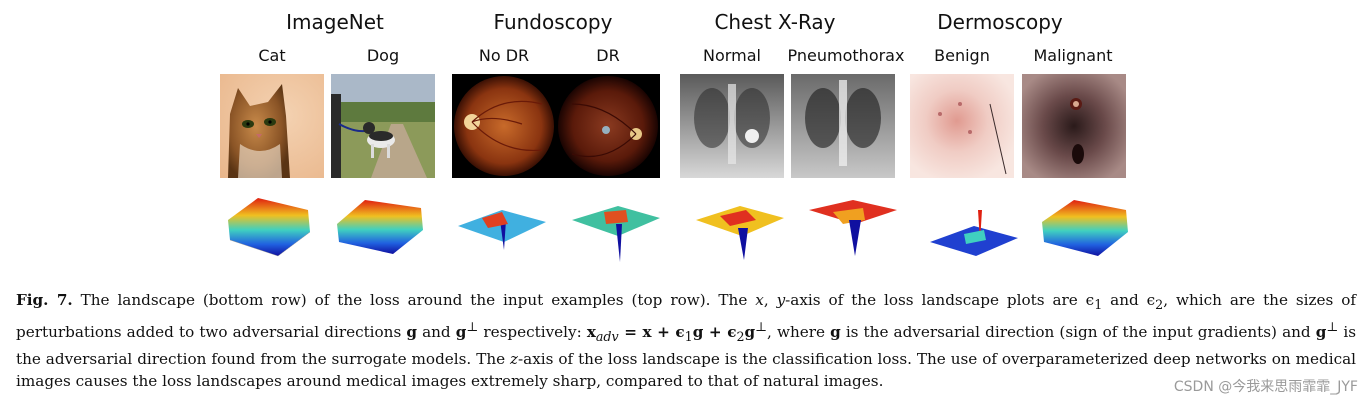 Image resolution: width=1372 pixels, height=402 pixels. Describe the element at coordinates (272, 55) in the screenshot. I see `label-cat: Cat` at that location.